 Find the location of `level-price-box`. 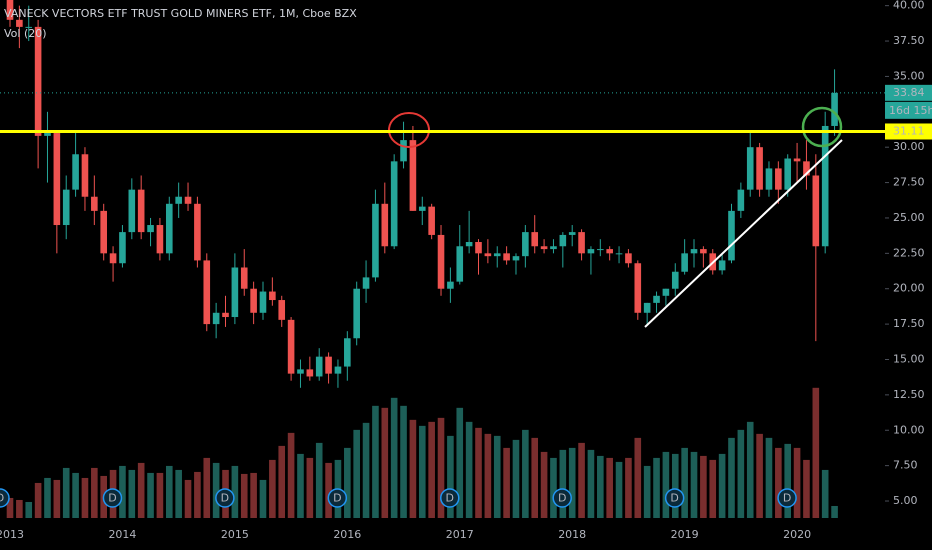

level-price-box is located at coordinates (908, 131).